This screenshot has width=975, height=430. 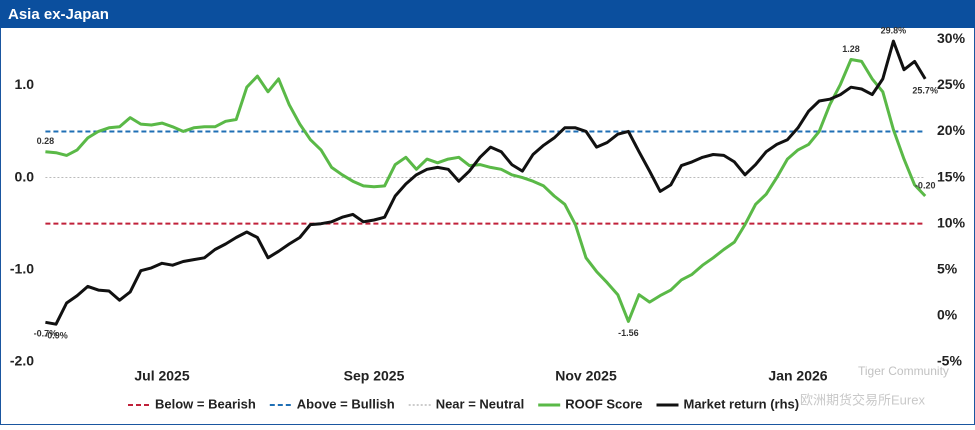 What do you see at coordinates (862, 399) in the screenshot?
I see `watermark: 欧洲期货交易所Eurex` at bounding box center [862, 399].